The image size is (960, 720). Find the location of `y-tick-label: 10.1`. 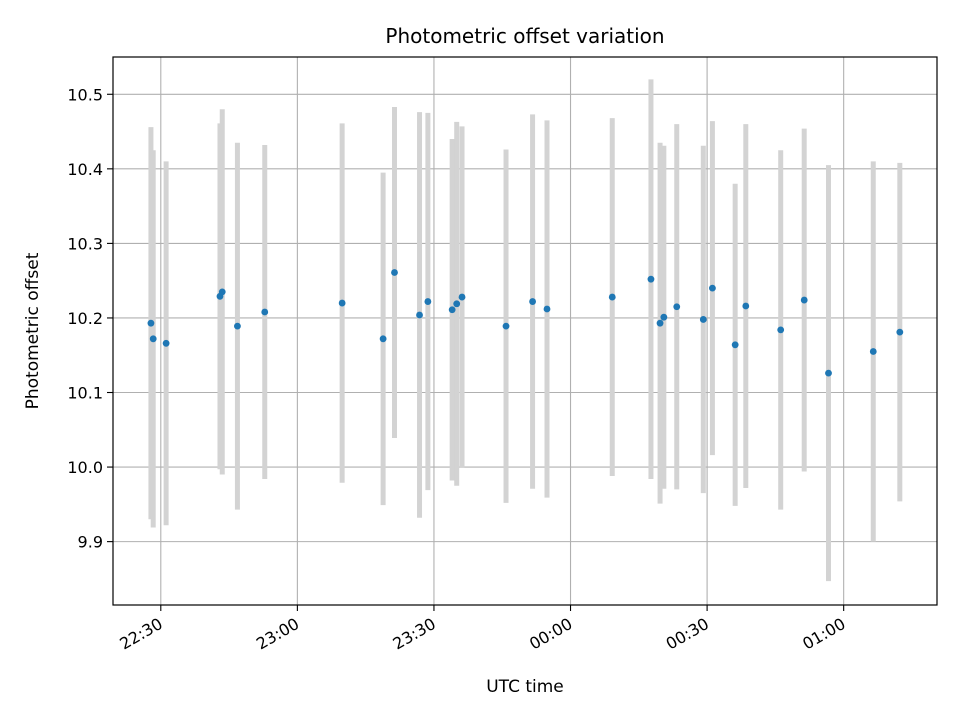

y-tick-label: 10.1 is located at coordinates (85, 393).